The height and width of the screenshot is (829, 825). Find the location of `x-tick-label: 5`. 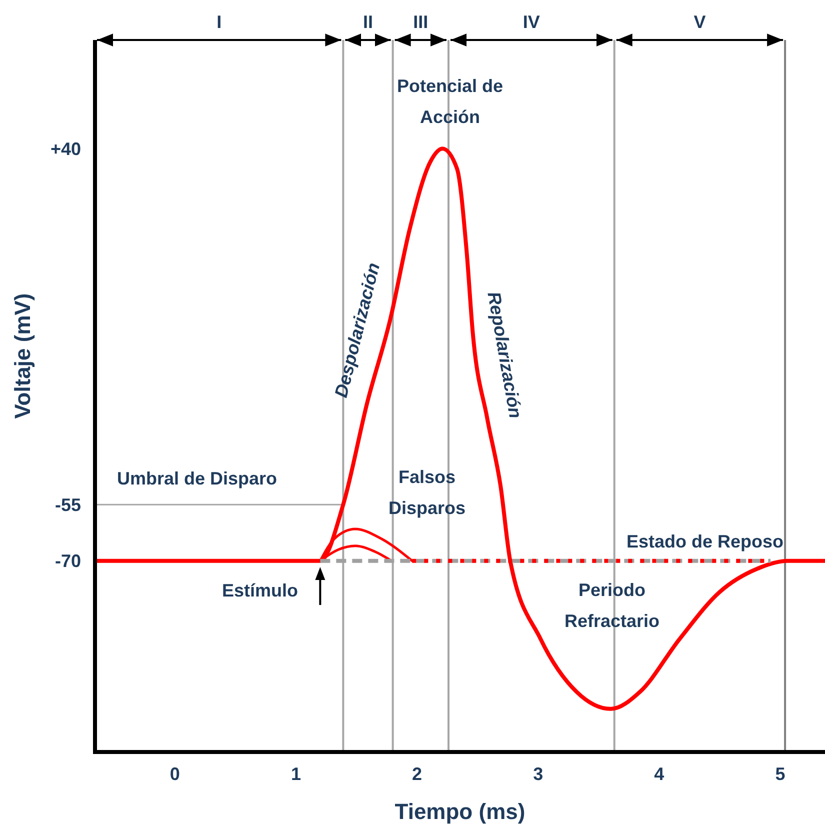

x-tick-label: 5 is located at coordinates (780, 774).